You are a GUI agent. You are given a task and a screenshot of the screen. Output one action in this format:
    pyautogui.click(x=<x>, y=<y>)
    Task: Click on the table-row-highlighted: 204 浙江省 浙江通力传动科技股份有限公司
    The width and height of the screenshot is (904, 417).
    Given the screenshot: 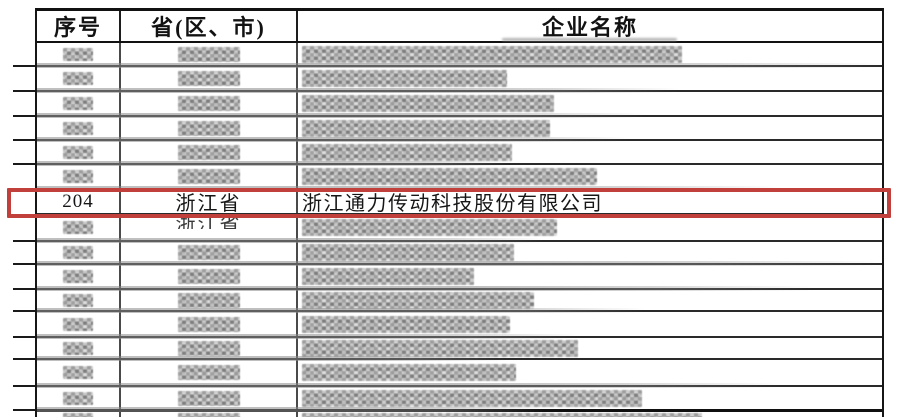 What is the action you would take?
    pyautogui.click(x=459, y=202)
    